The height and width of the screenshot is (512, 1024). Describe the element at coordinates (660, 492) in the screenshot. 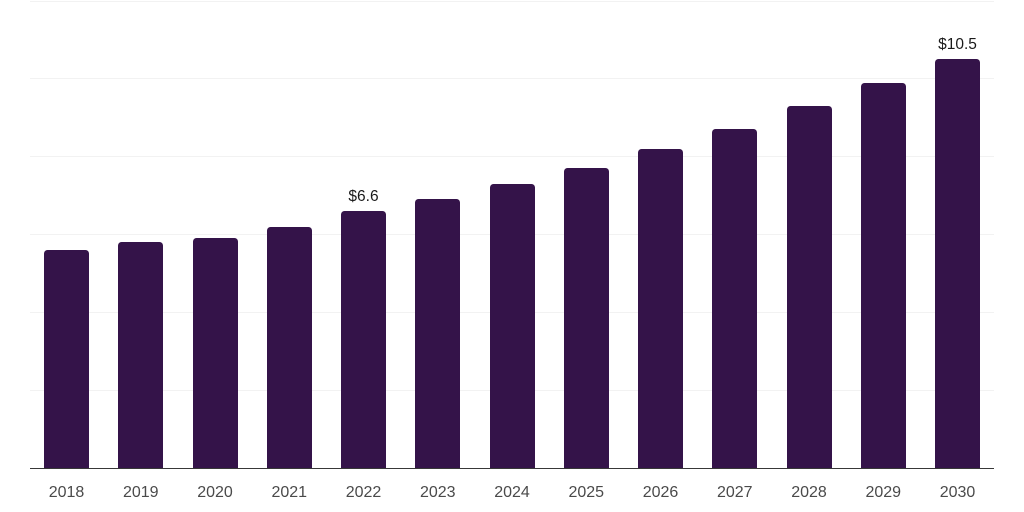

I see `x-axis-label-2026: 2026` at that location.